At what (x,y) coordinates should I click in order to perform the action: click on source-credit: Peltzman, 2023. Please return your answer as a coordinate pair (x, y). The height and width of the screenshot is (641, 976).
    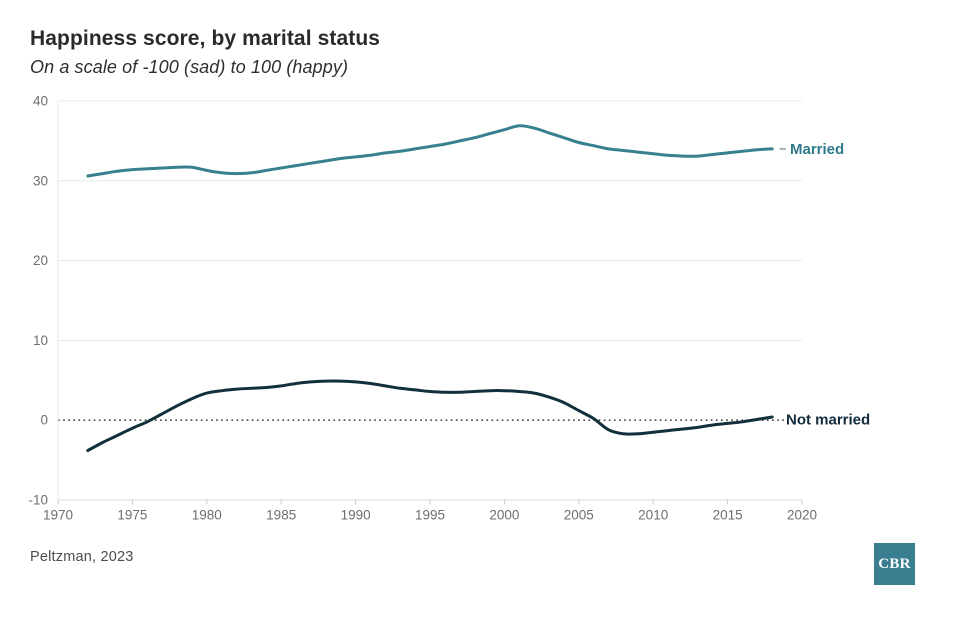
    Looking at the image, I should click on (82, 557).